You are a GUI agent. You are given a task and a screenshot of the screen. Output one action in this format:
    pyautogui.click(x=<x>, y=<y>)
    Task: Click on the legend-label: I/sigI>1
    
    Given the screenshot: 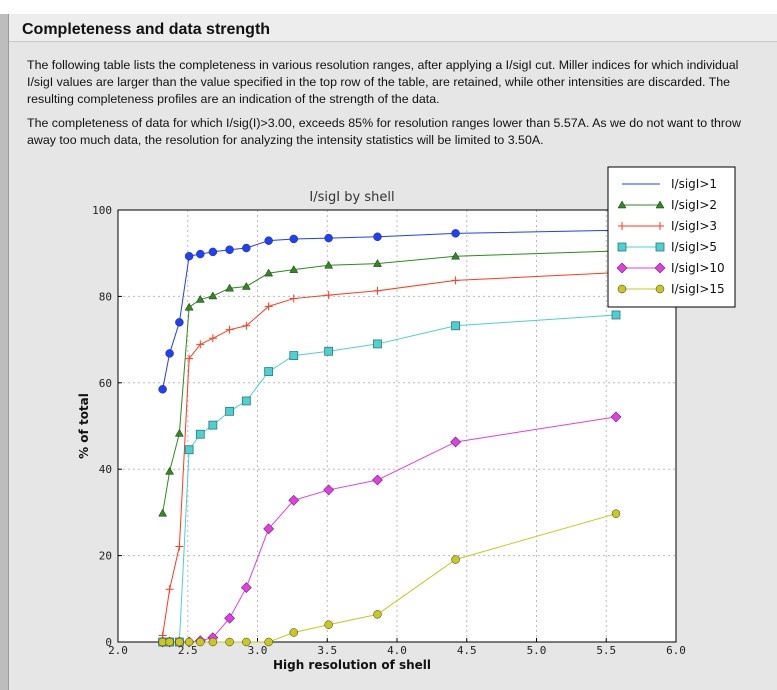 What is the action you would take?
    pyautogui.click(x=694, y=184)
    